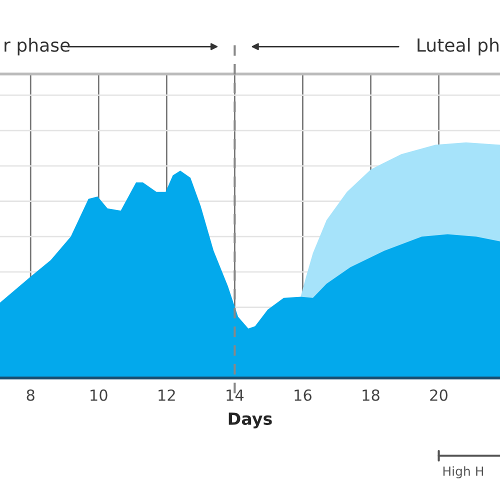 The height and width of the screenshot is (500, 500). Describe the element at coordinates (371, 395) in the screenshot. I see `x-tick-label: 18` at that location.